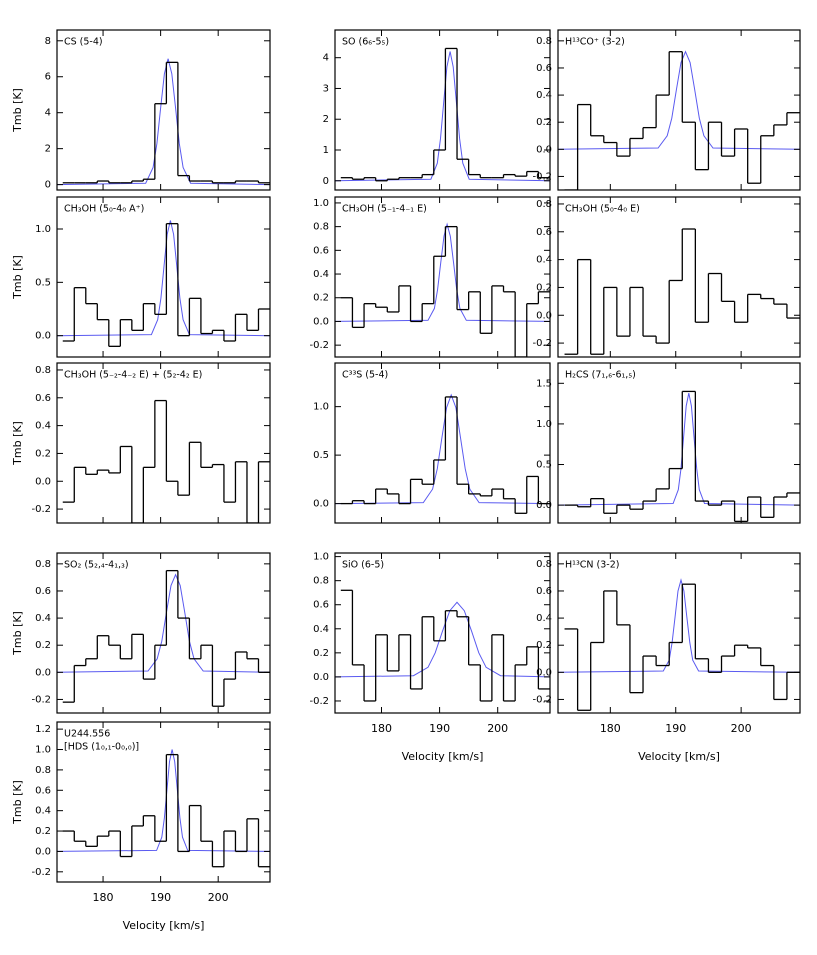 Image resolution: width=817 pixels, height=955 pixels. I want to click on panel-title: SiO (6-5), so click(363, 565).